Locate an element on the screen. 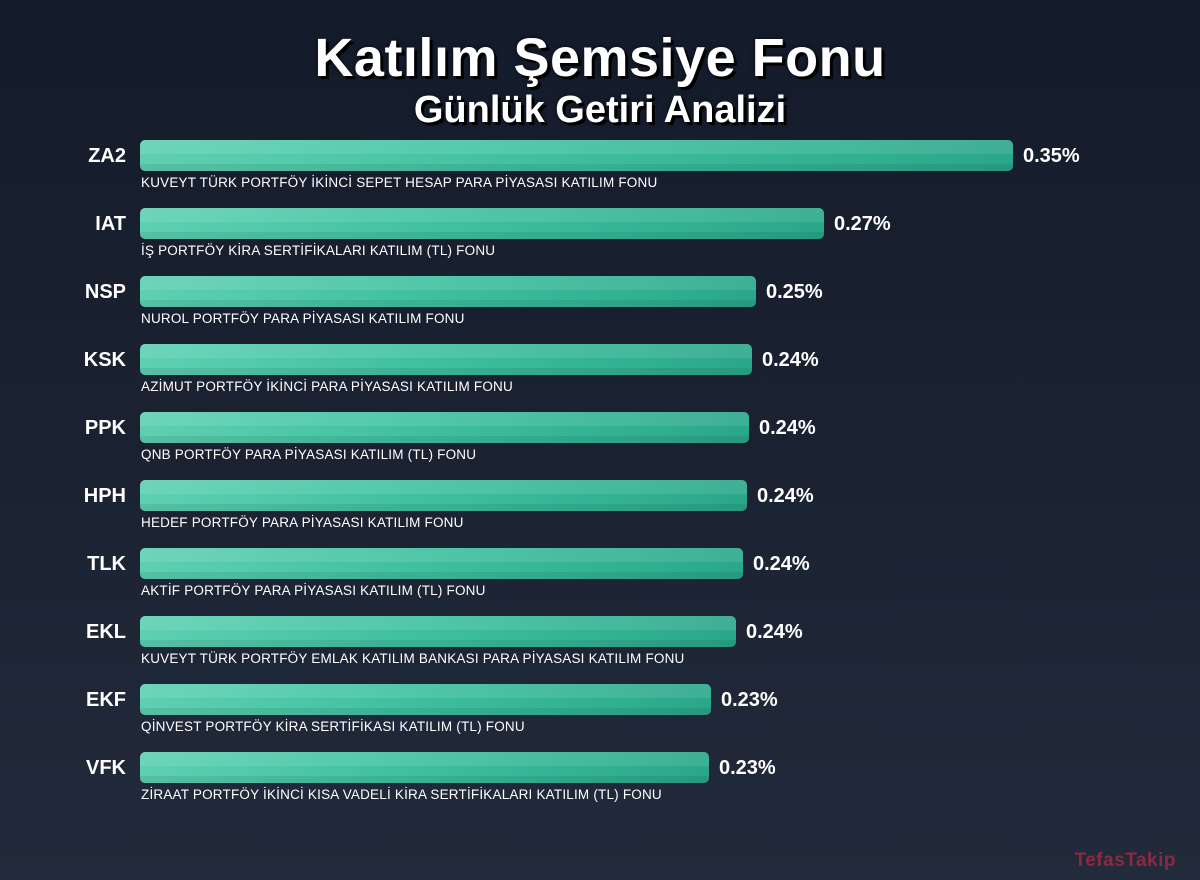 The width and height of the screenshot is (1200, 880). category-label: TLK is located at coordinates (106, 564).